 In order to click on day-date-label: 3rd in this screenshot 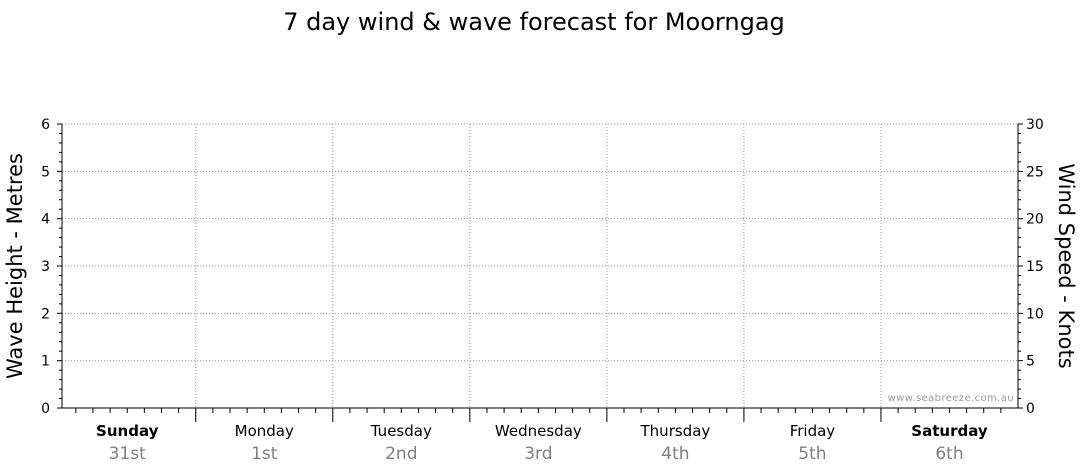, I will do `click(538, 454)`.